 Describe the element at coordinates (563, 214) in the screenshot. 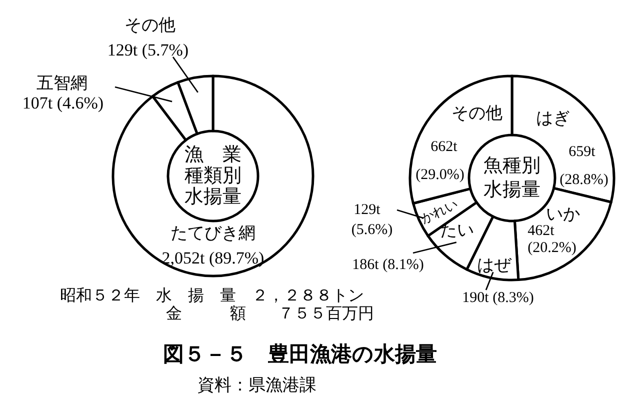

I see `slice-label: いか` at that location.